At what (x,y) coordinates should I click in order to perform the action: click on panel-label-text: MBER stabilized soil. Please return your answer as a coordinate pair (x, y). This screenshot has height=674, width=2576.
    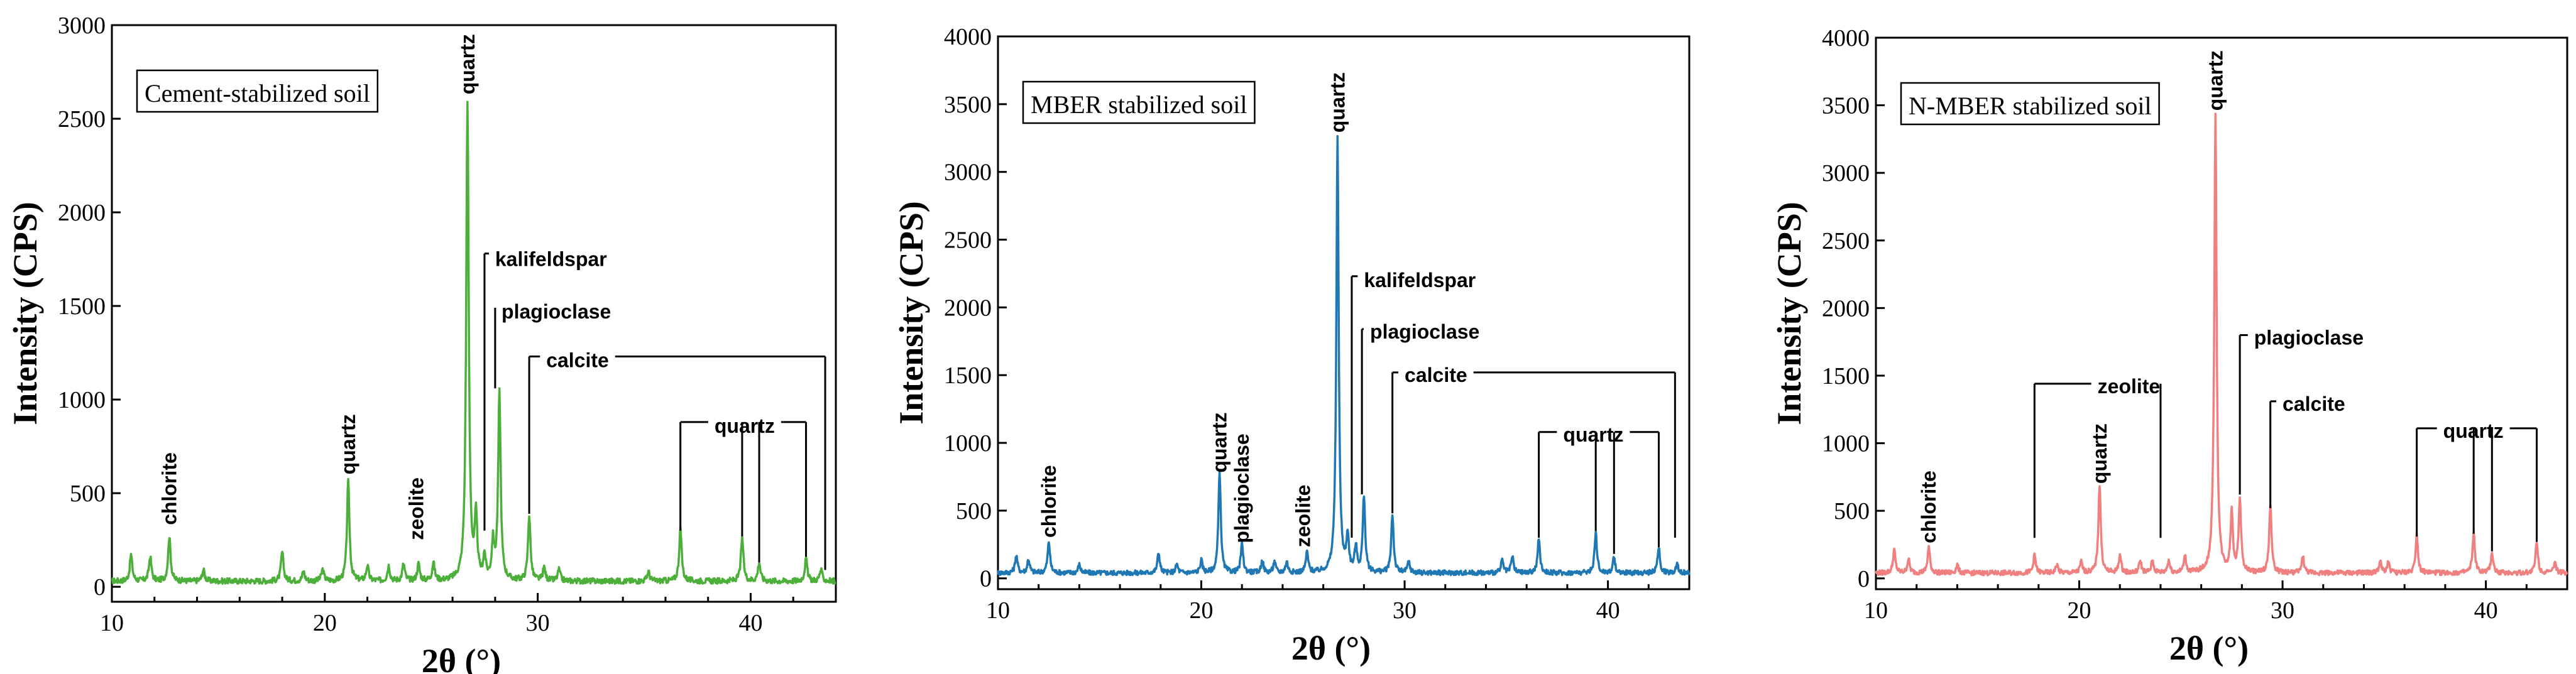
    Looking at the image, I should click on (1139, 104).